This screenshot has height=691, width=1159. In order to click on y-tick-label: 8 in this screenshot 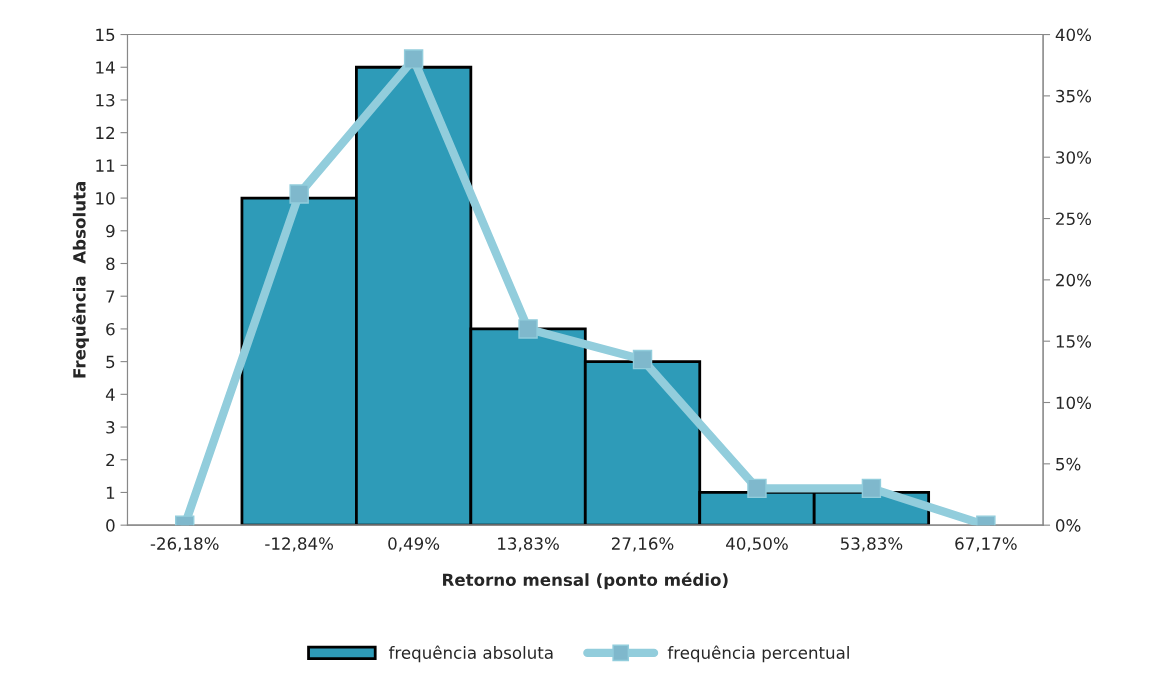, I will do `click(110, 264)`.